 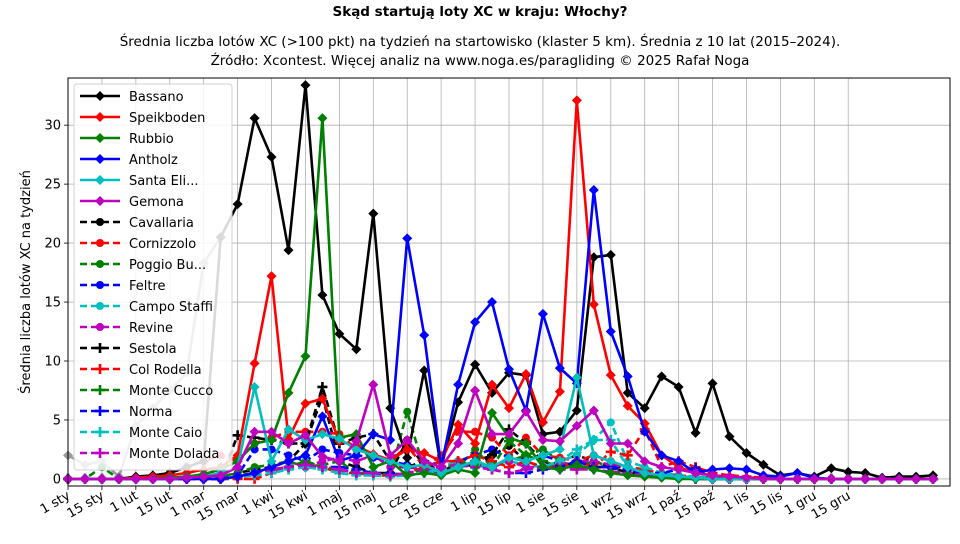 I want to click on y-tick-label: 15, so click(x=52, y=303).